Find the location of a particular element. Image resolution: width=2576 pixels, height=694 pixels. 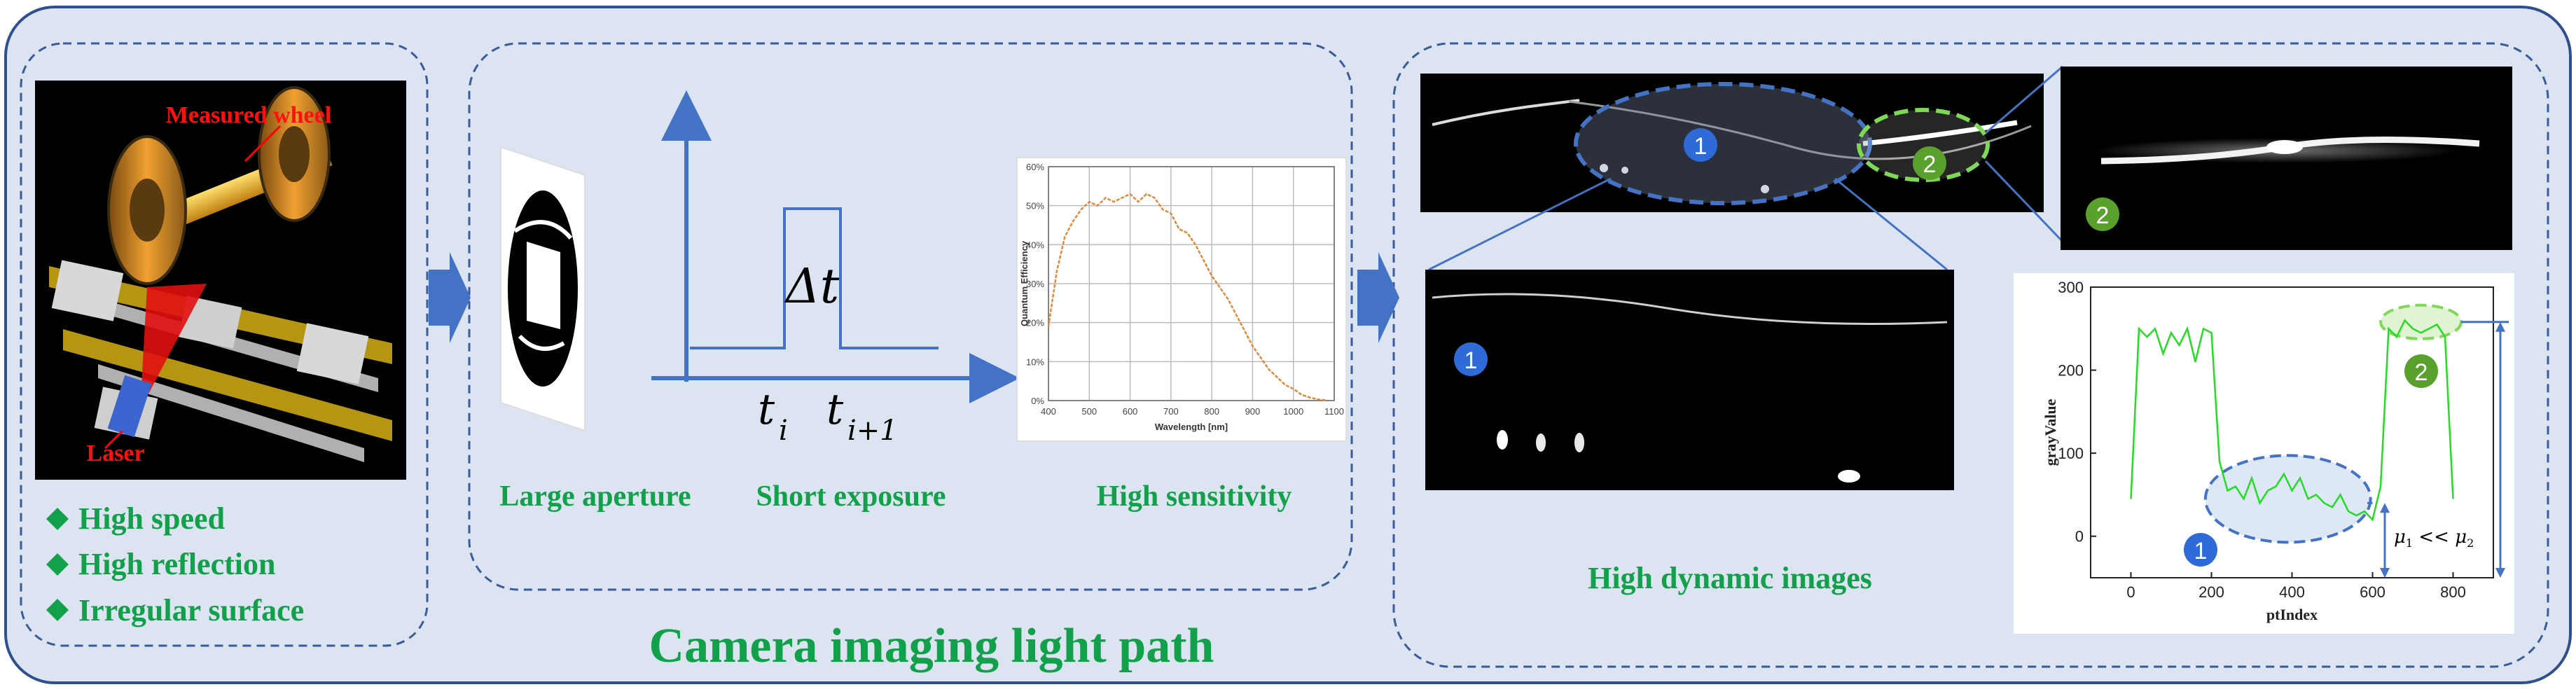

svg-text: i+1 is located at coordinates (873, 431).